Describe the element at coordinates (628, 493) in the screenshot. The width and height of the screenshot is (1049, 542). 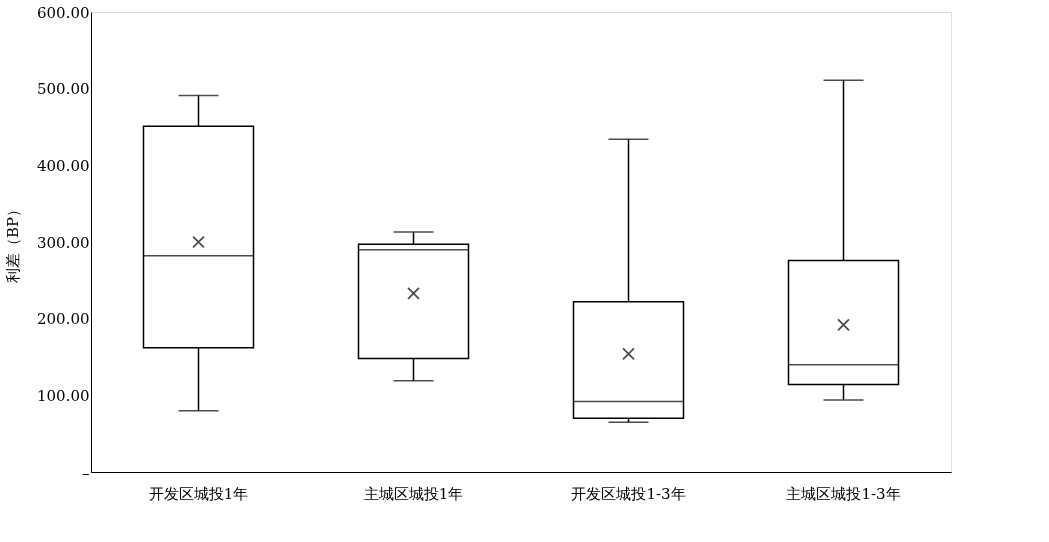
I see `x-tick-label: 开发区城投1-3年` at that location.